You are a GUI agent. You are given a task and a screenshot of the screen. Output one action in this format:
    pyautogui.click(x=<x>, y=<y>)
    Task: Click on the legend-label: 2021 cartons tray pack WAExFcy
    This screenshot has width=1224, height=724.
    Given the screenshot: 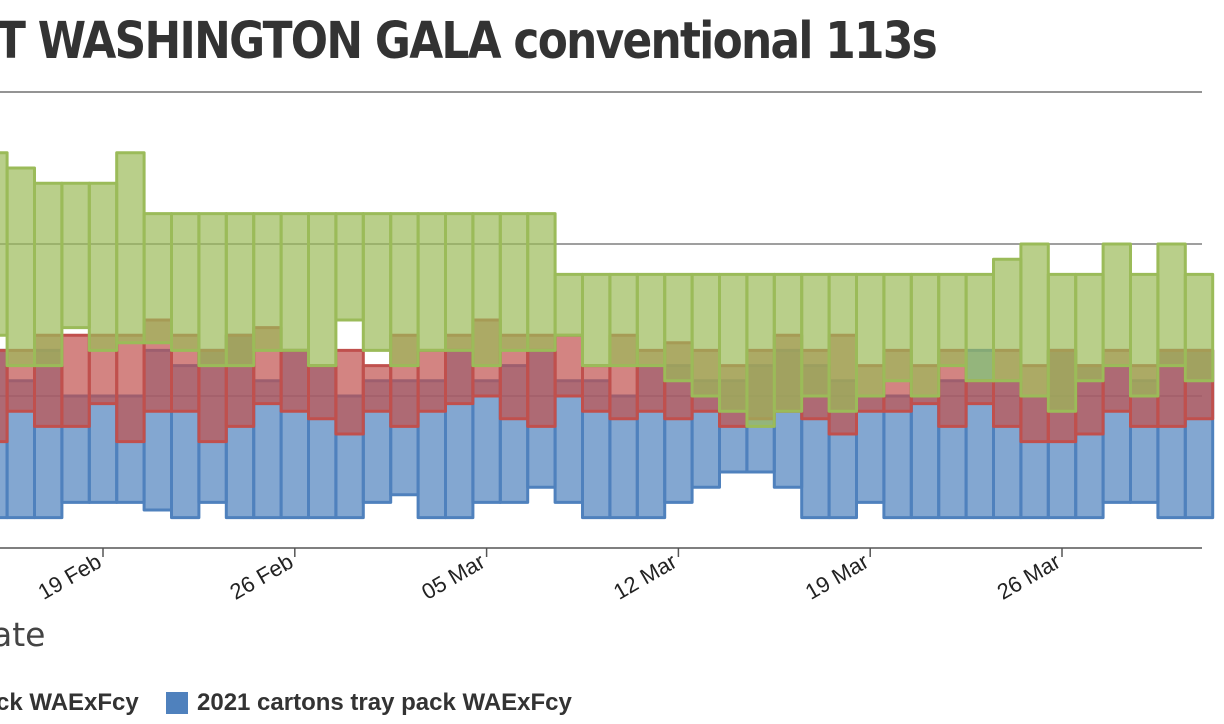 What is the action you would take?
    pyautogui.click(x=384, y=702)
    